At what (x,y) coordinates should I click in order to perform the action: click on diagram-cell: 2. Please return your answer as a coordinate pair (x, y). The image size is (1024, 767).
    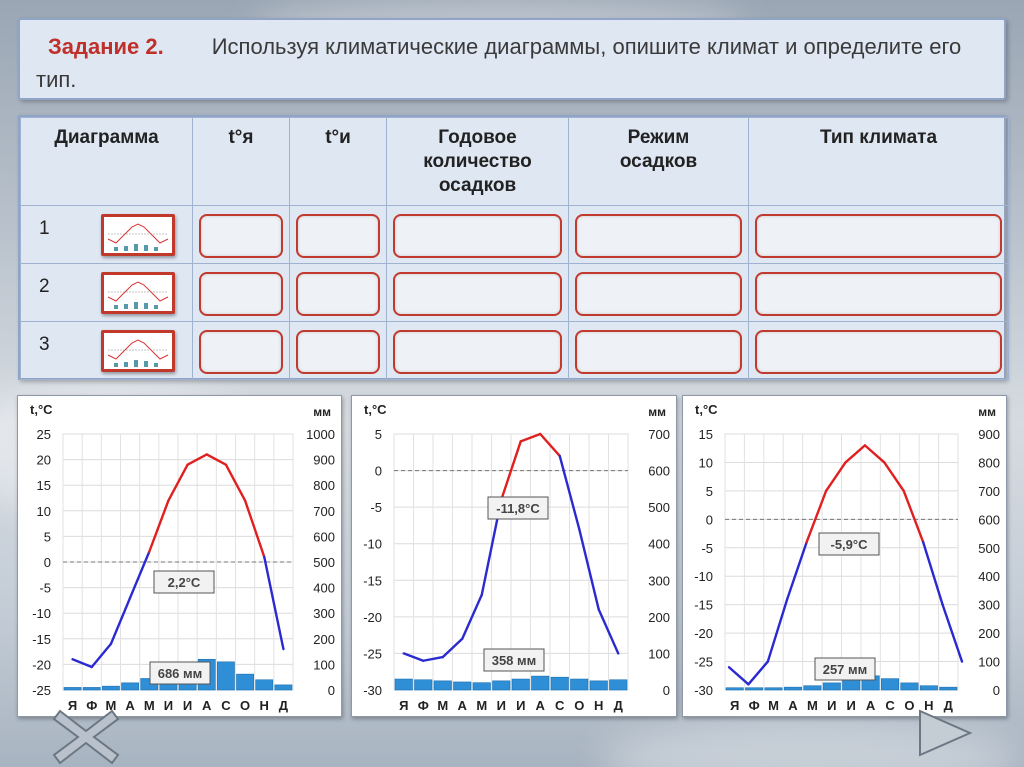
    Looking at the image, I should click on (106, 292).